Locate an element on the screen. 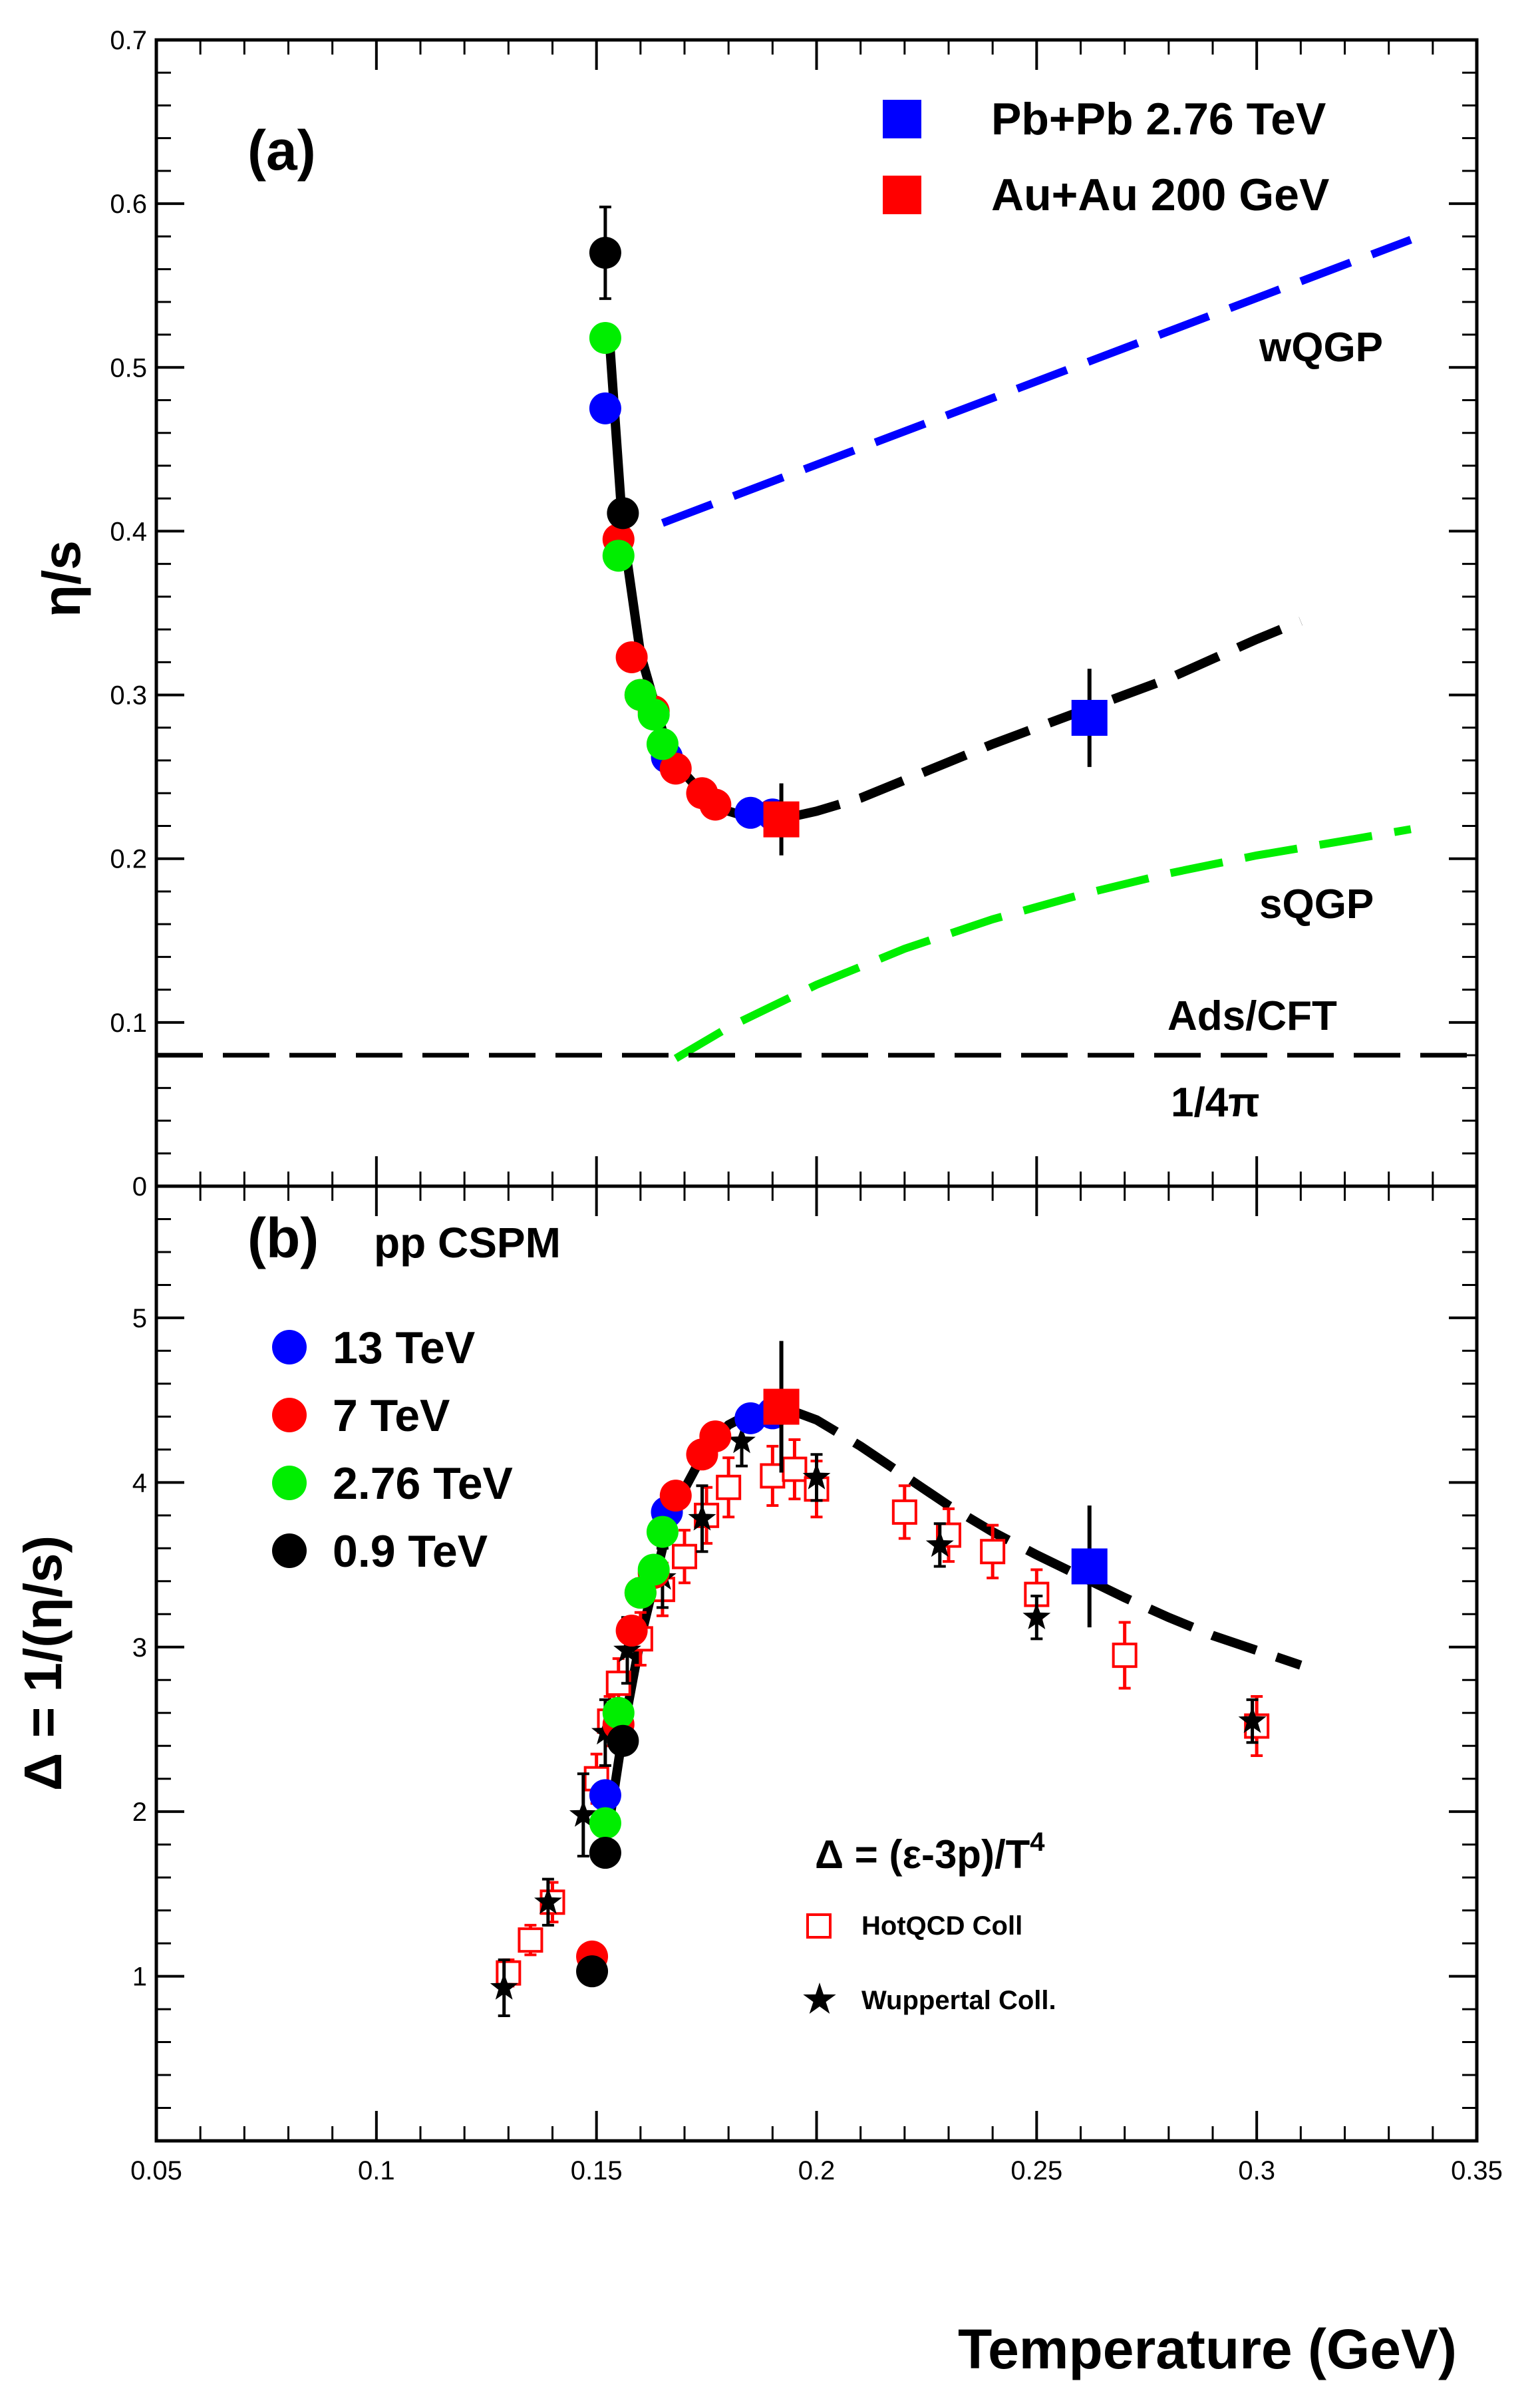 The height and width of the screenshot is (2387, 1540). sqgp-label: sQGP is located at coordinates (1316, 904).